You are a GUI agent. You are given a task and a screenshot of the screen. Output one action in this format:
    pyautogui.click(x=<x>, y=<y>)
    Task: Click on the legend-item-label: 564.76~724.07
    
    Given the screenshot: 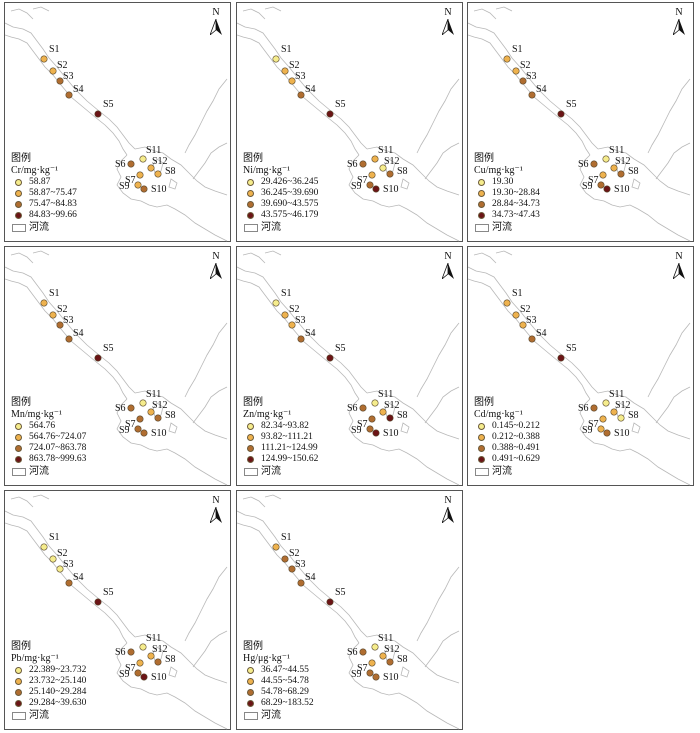 What is the action you would take?
    pyautogui.click(x=58, y=437)
    